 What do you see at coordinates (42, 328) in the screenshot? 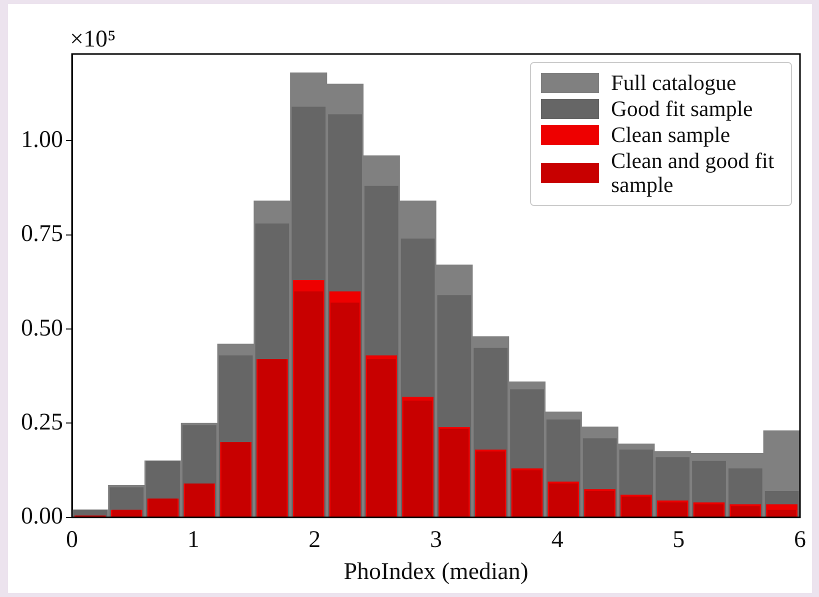
I see `y-tick-label: 0.50` at bounding box center [42, 328].